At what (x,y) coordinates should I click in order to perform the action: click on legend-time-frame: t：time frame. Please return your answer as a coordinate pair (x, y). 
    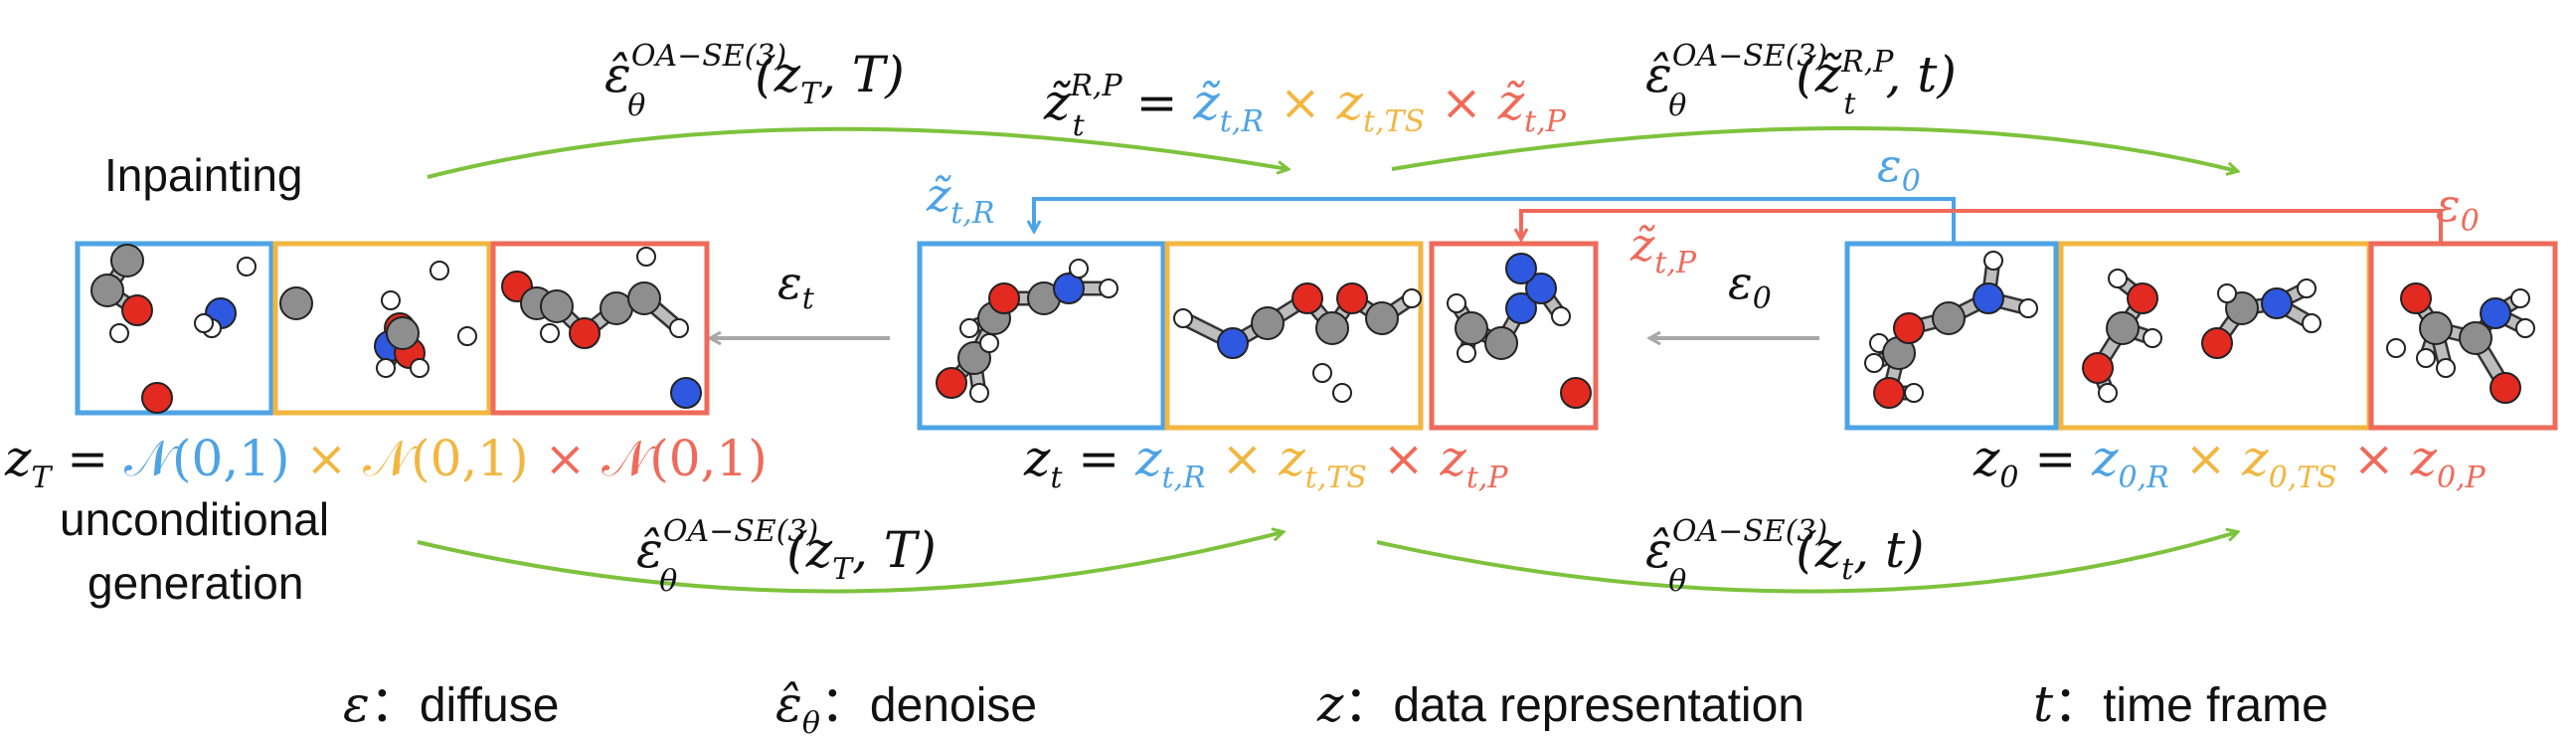
    Looking at the image, I should click on (2180, 704).